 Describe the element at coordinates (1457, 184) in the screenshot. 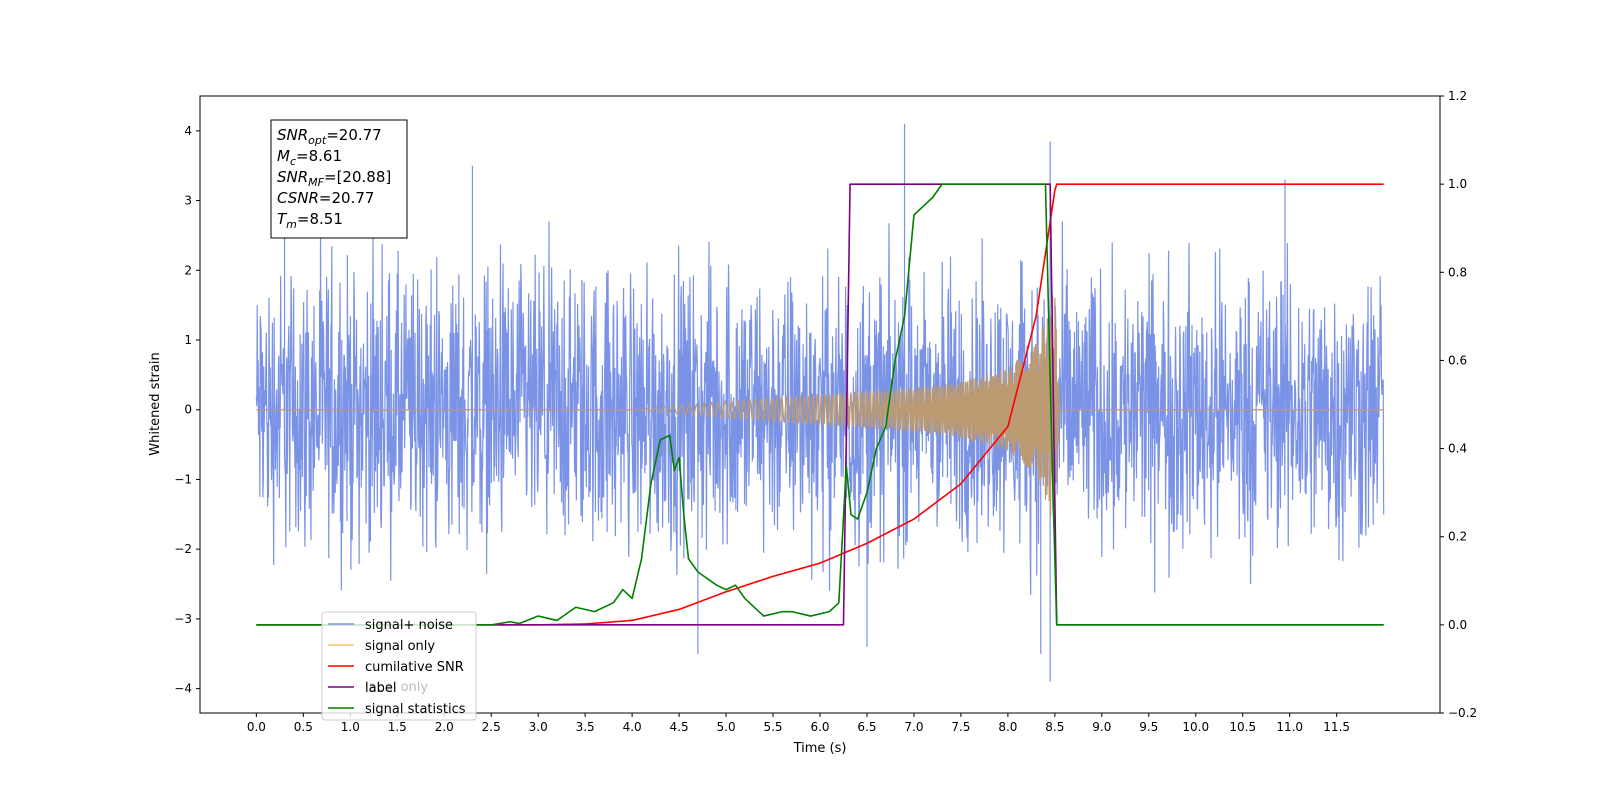

I see `y2-tick-label: 1.0` at that location.